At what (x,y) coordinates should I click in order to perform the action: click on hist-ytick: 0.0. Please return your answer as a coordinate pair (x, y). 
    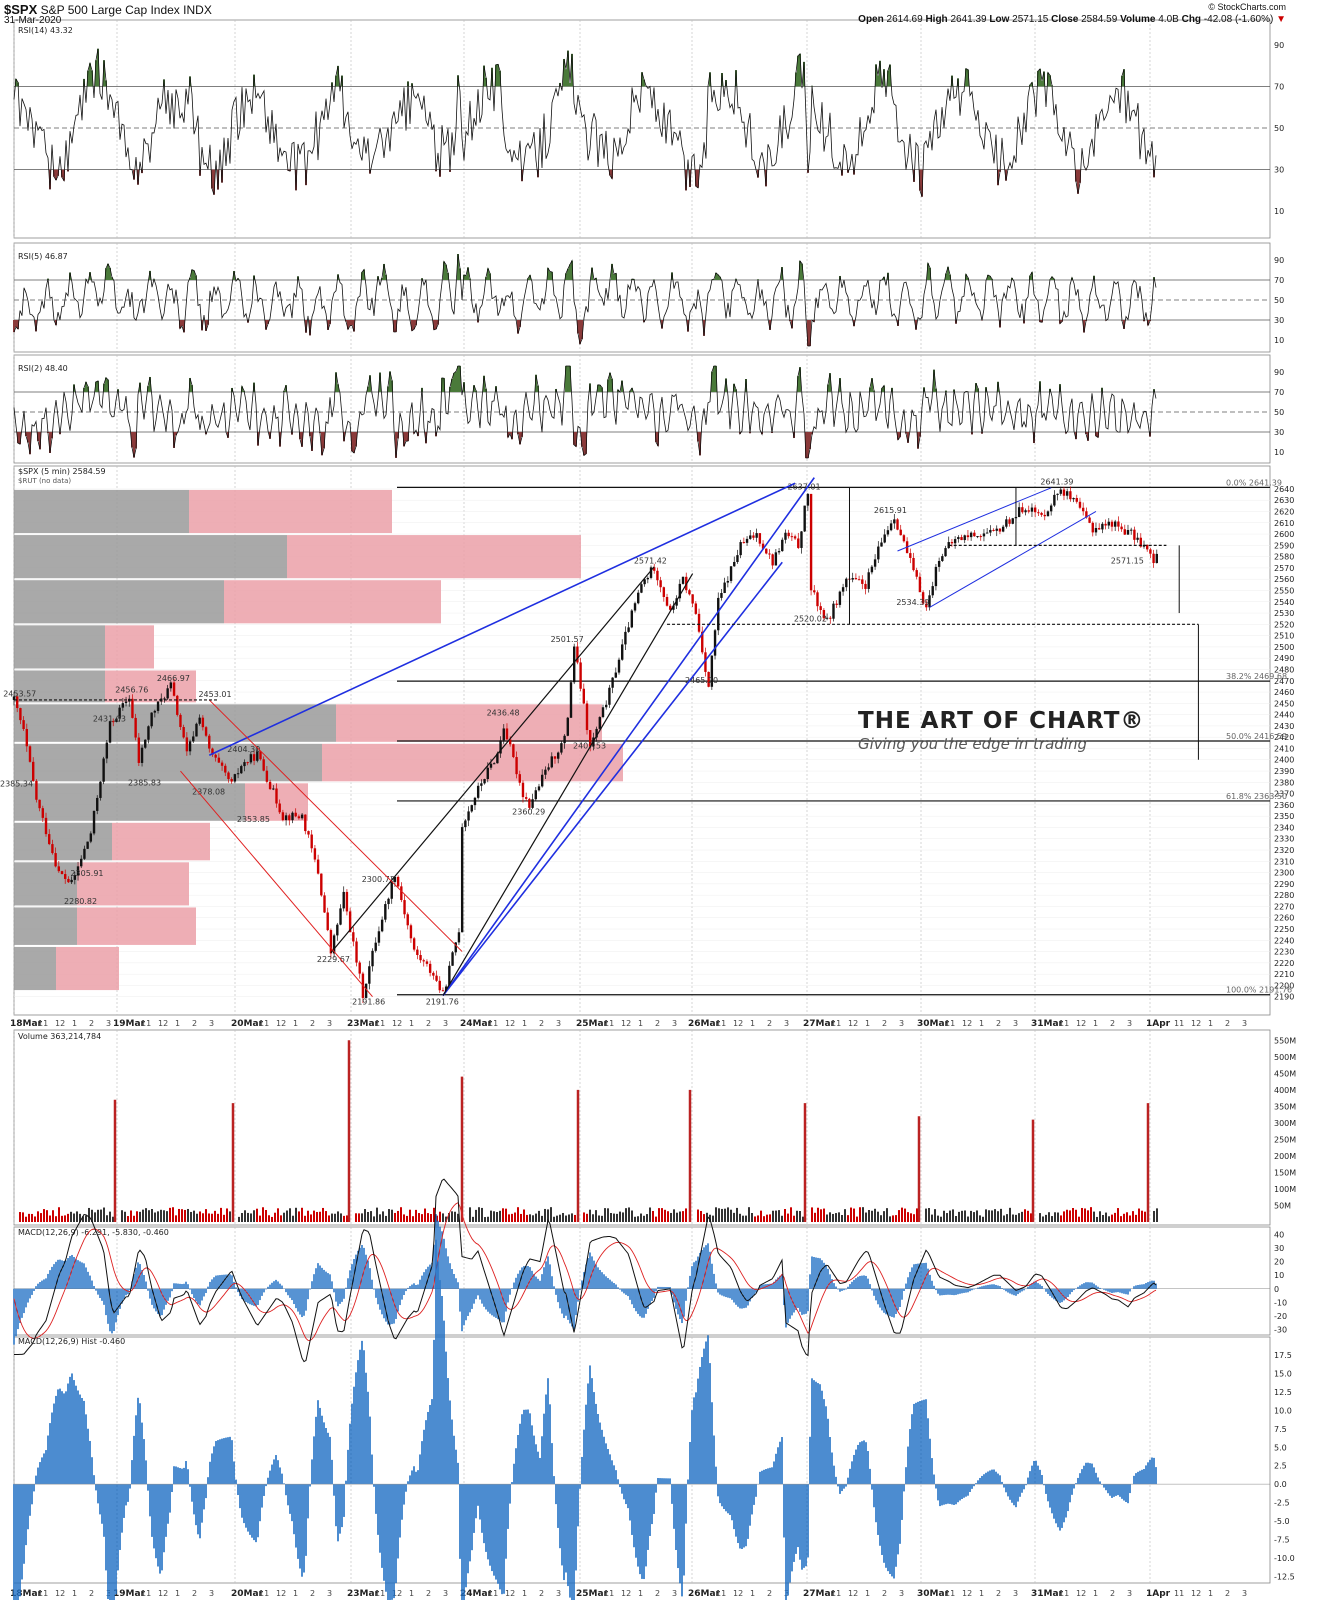
    Looking at the image, I should click on (1280, 1484).